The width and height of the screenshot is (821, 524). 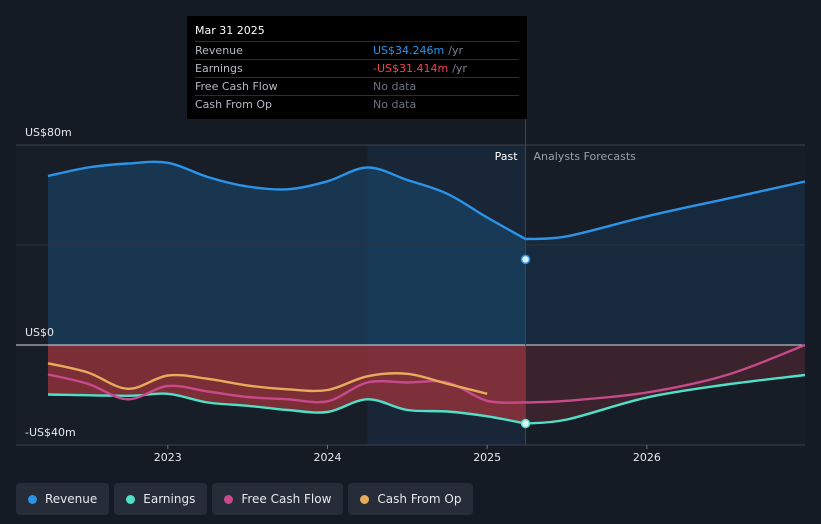 I want to click on legend-label: Cash From Op, so click(x=419, y=499).